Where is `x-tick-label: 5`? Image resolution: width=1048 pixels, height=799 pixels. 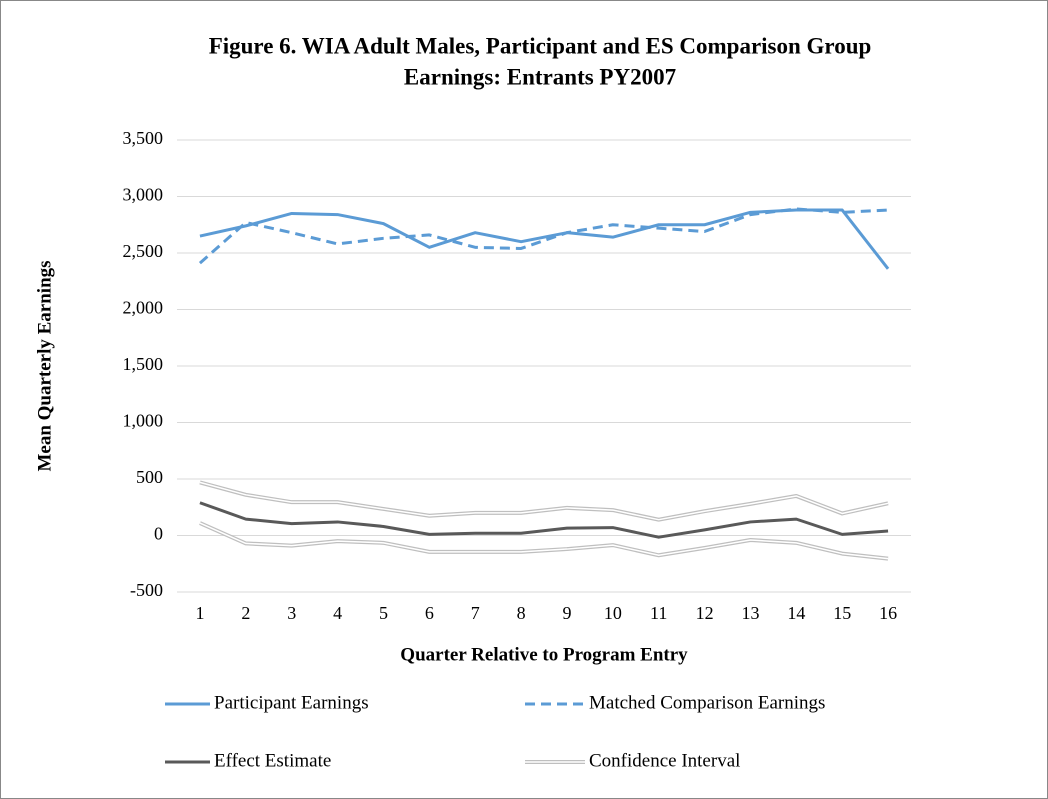
x-tick-label: 5 is located at coordinates (383, 613).